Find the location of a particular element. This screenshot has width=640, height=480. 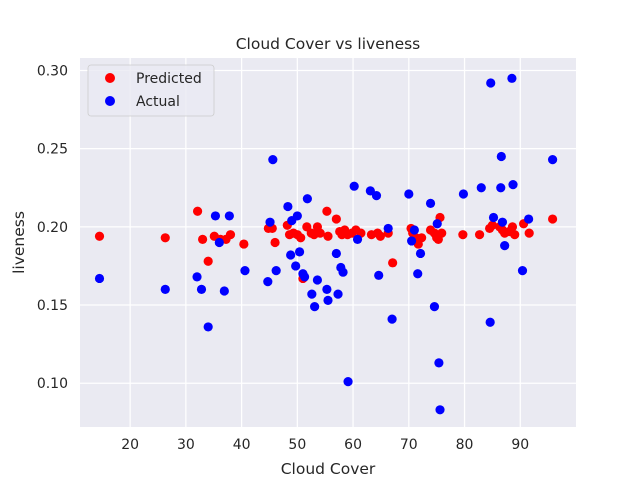

legend-label-actual: Actual is located at coordinates (158, 102).